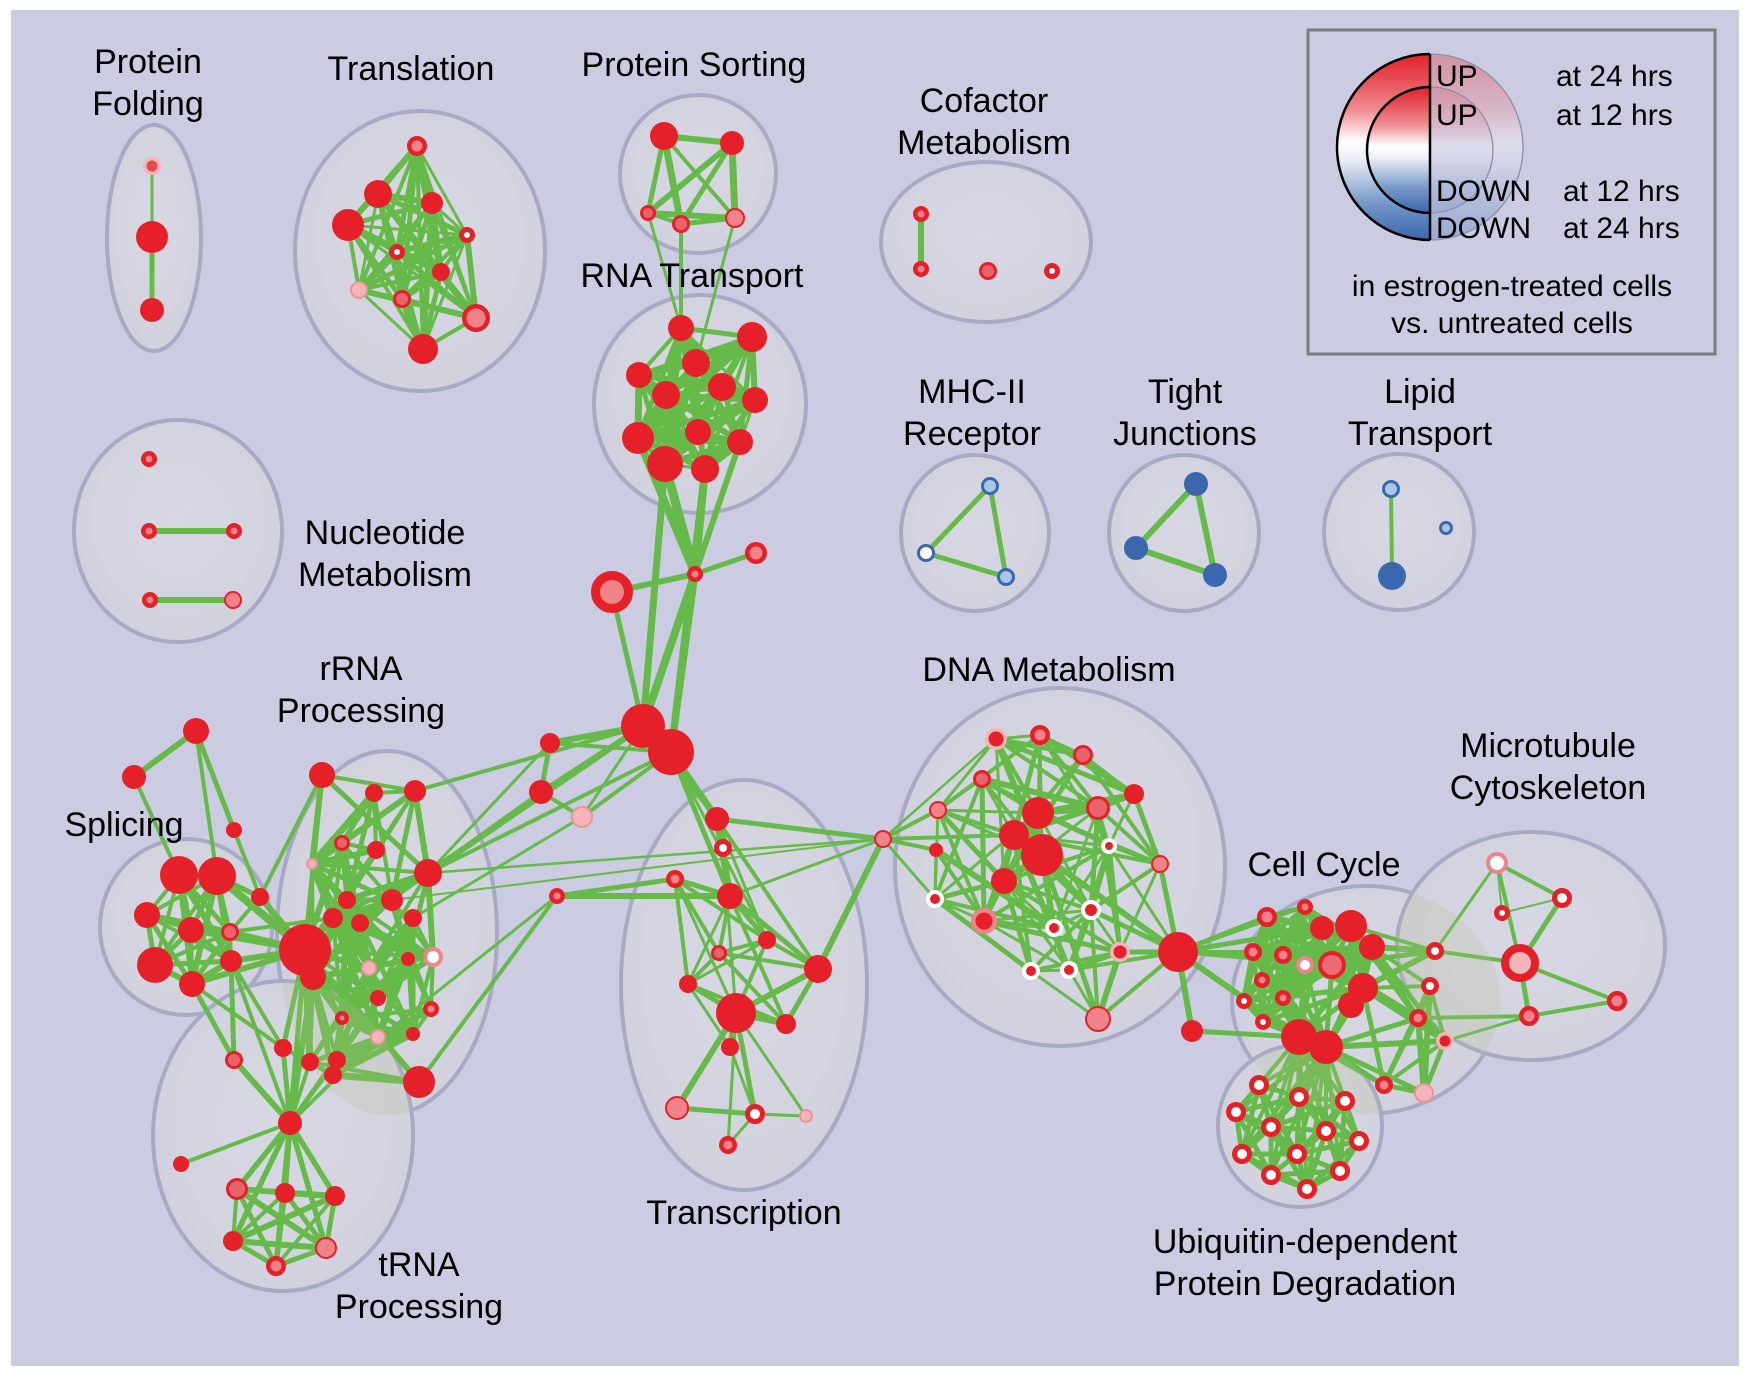 Image resolution: width=1750 pixels, height=1381 pixels. What do you see at coordinates (1323, 865) in the screenshot?
I see `svg-text: Cell Cycle` at bounding box center [1323, 865].